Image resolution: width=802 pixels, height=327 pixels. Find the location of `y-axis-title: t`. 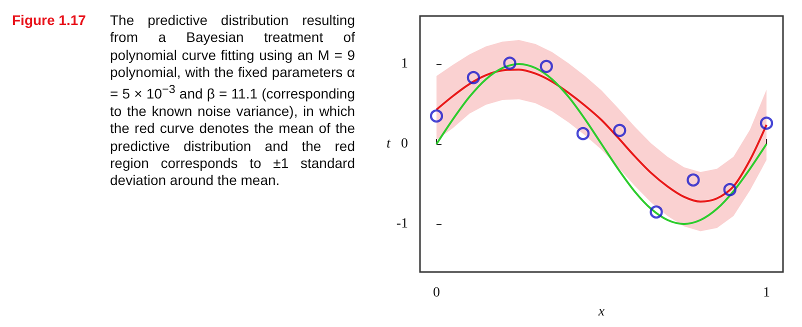

y-axis-title: t is located at coordinates (389, 144).